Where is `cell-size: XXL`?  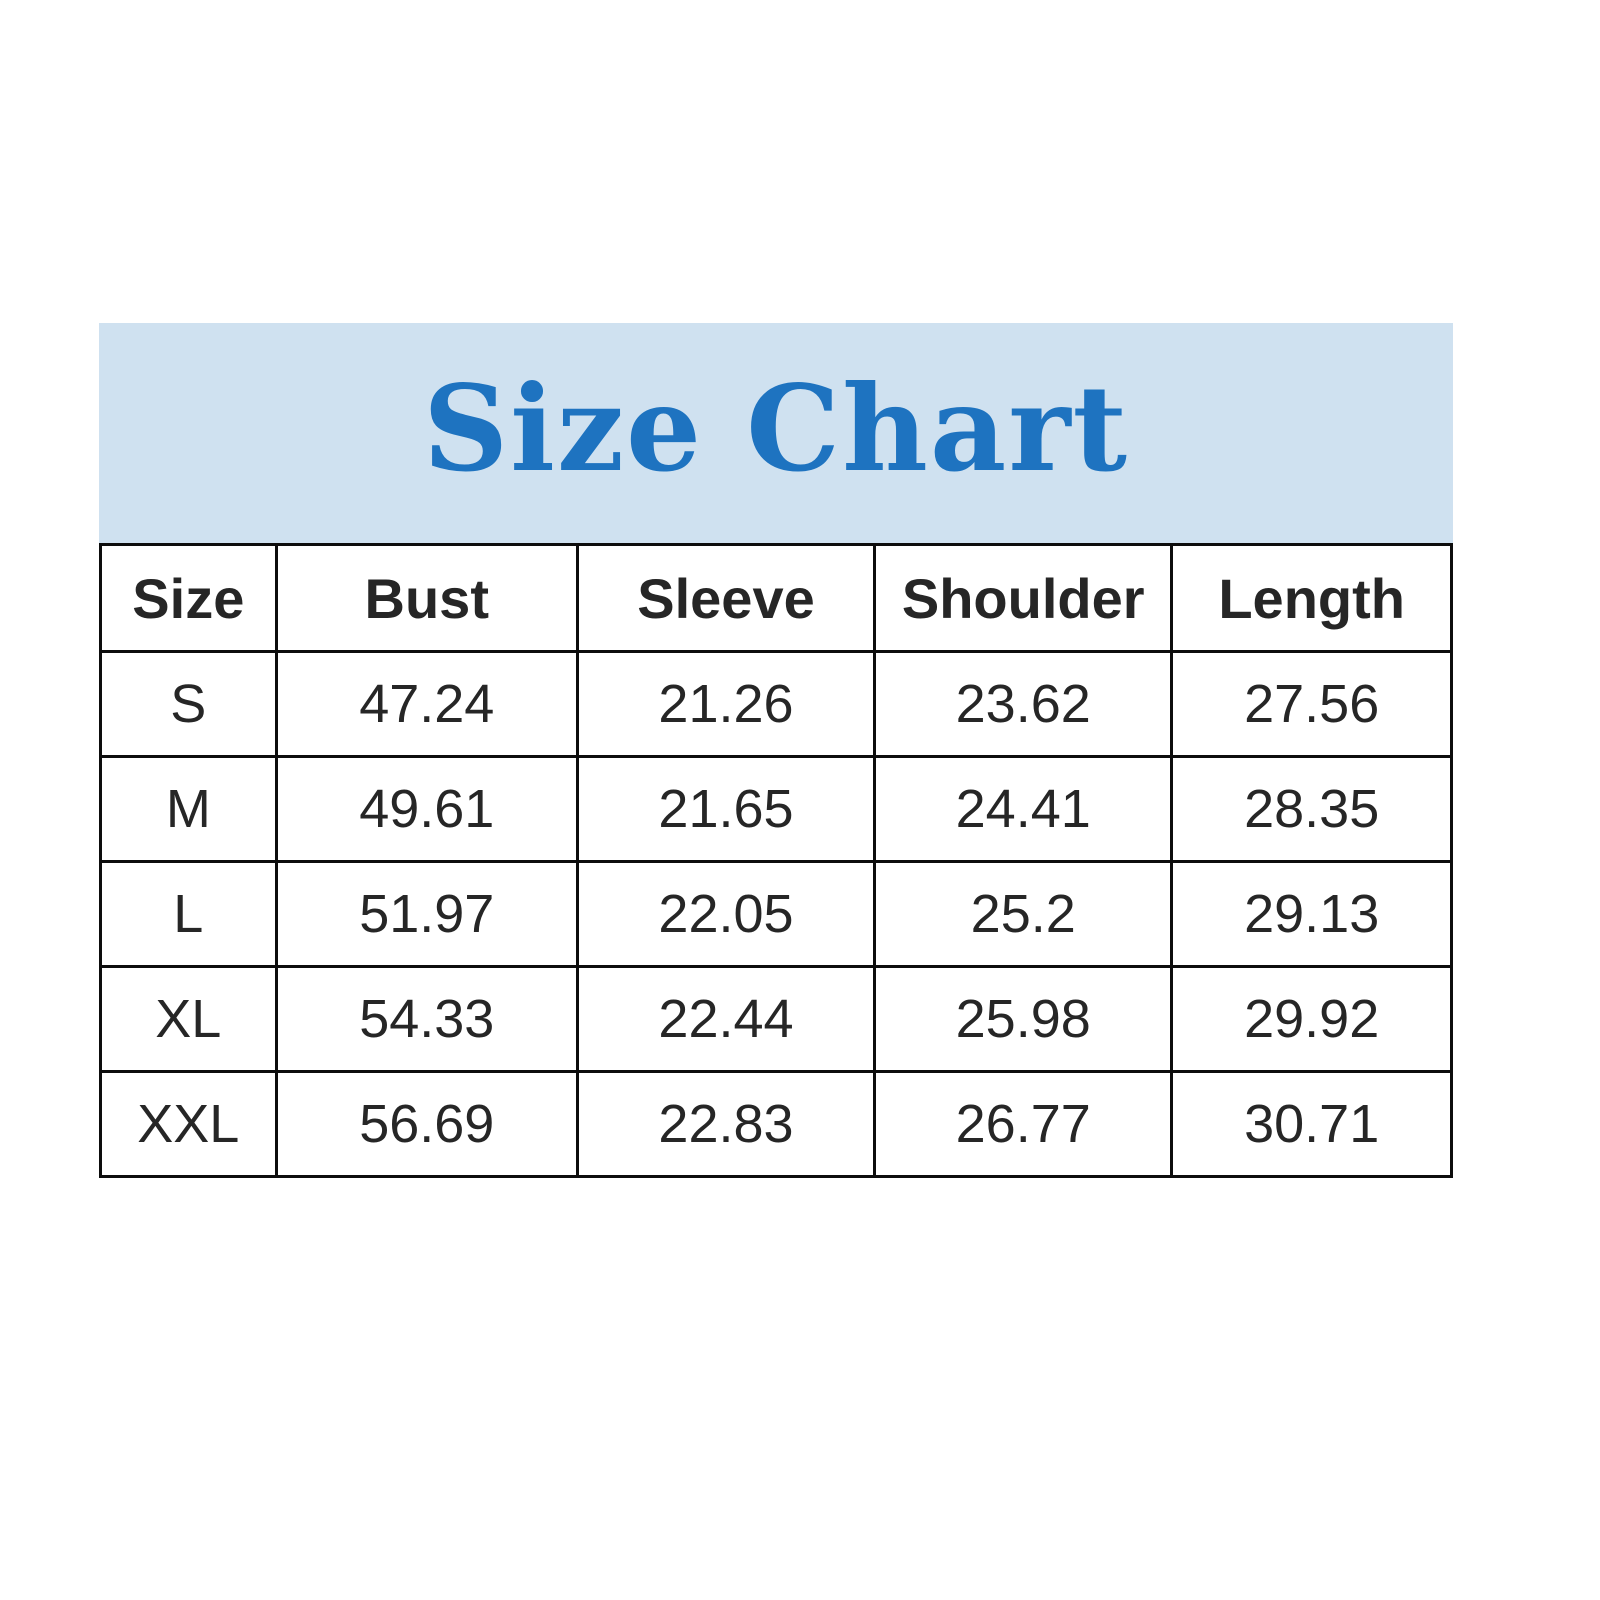 cell-size: XXL is located at coordinates (188, 1124).